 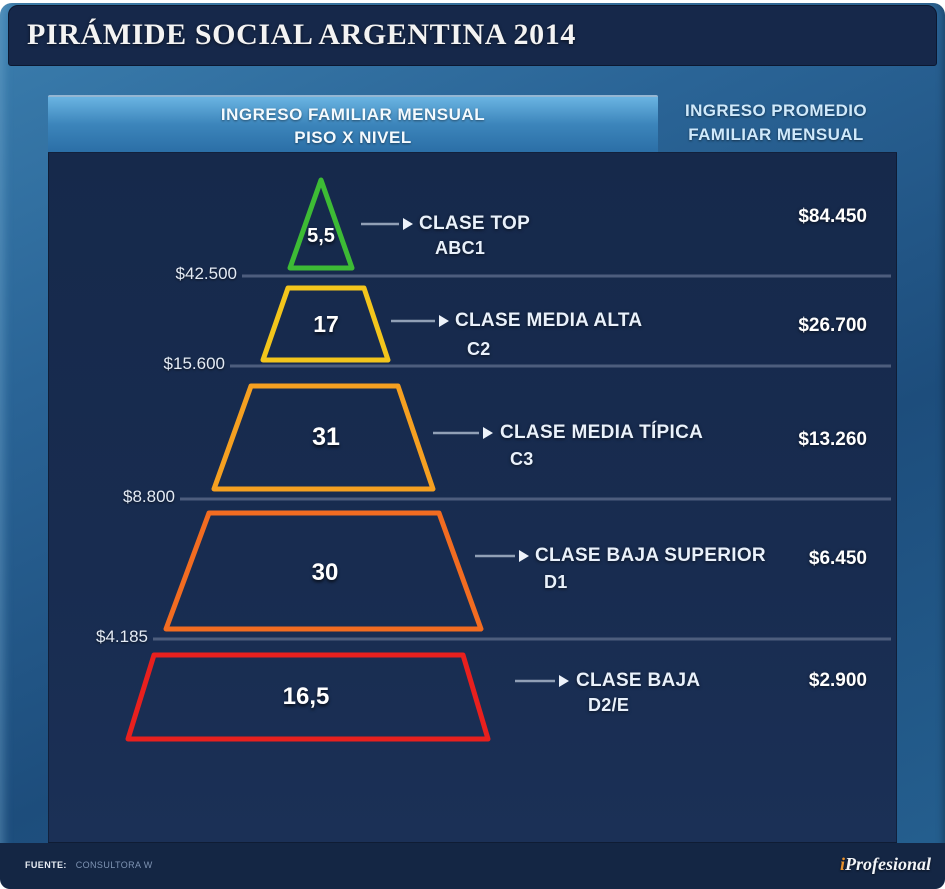 I want to click on pyramid-level-shape-baja-superior, so click(x=323, y=571).